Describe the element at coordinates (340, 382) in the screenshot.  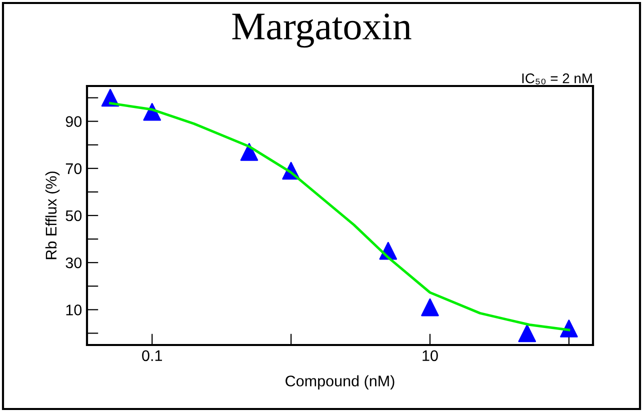
I see `x-axis-title: Compound (nM)` at that location.